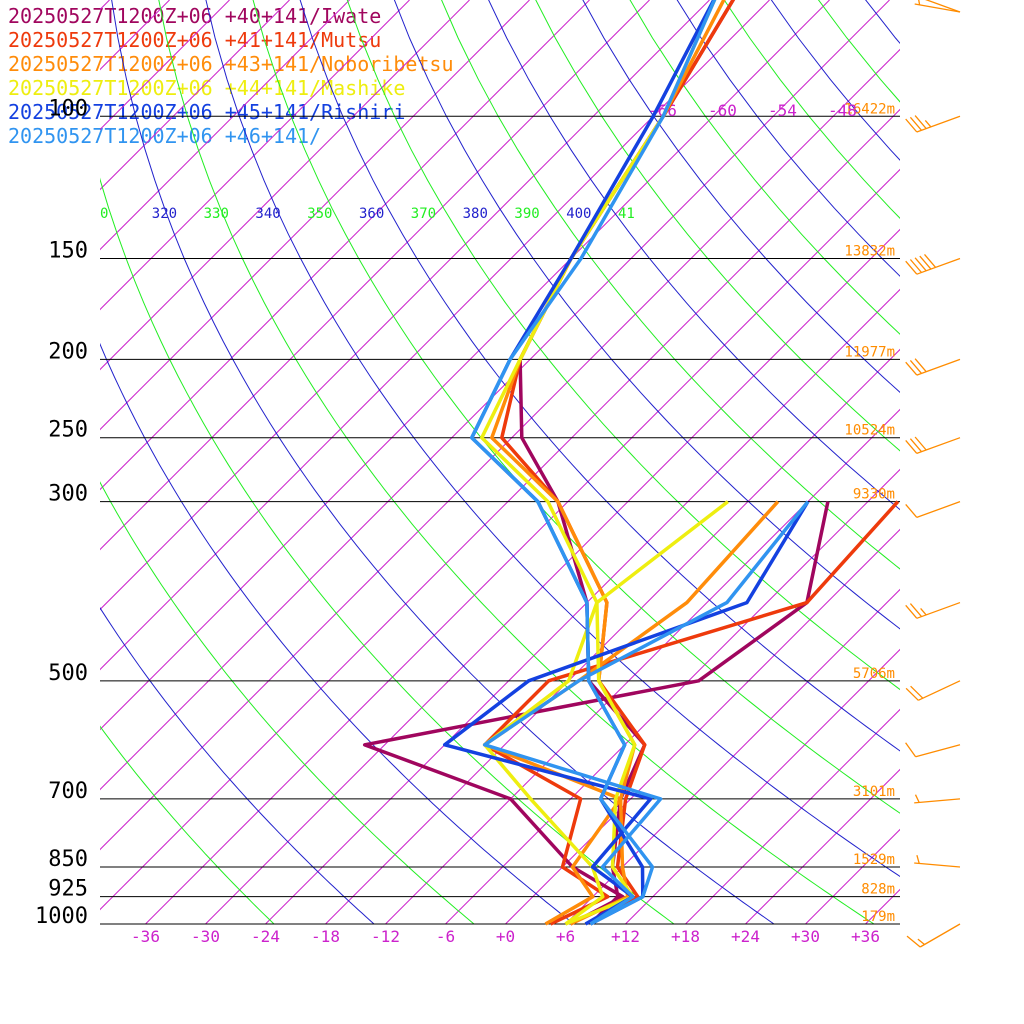 This screenshot has width=1024, height=1024. I want to click on legend-entry-rishiri: 20250527T1200Z+06 +45+141/Rishiri, so click(207, 112).